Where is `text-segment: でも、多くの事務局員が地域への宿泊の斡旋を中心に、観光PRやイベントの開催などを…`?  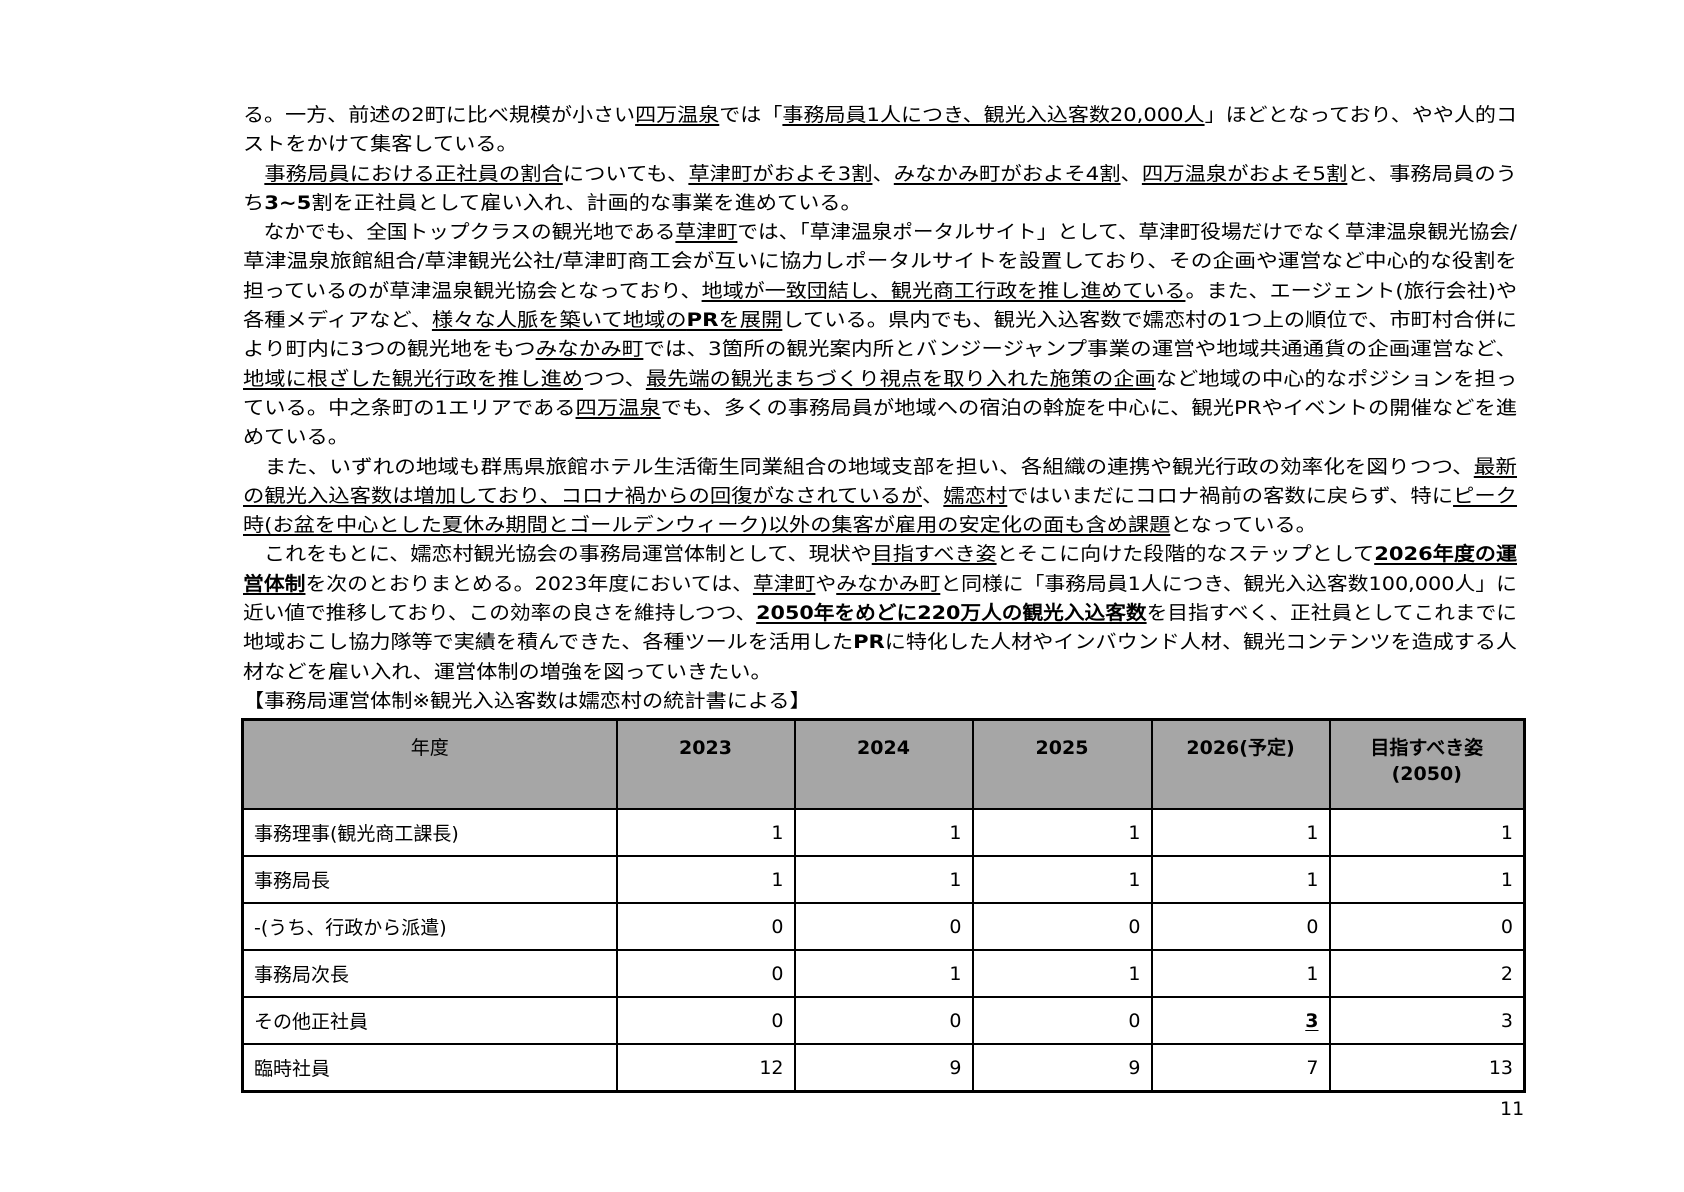
text-segment: でも、多くの事務局員が地域への宿泊の斡旋を中心に、観光PRやイベントの開催などを… is located at coordinates (1088, 407).